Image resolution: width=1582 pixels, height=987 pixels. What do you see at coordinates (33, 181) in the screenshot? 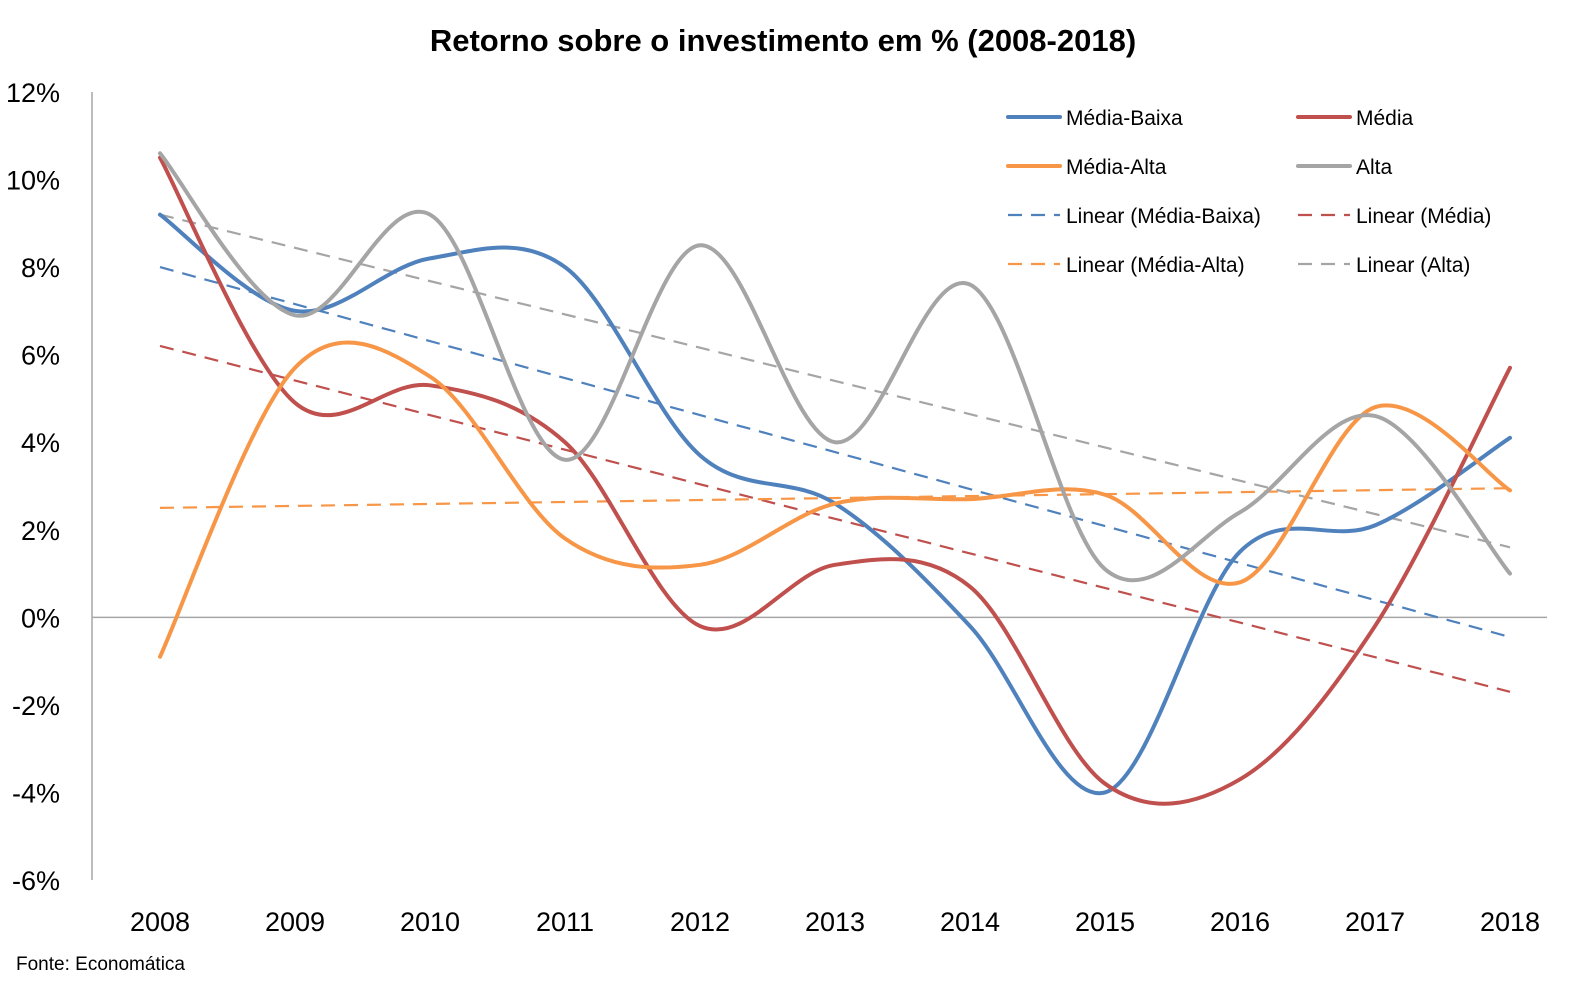
I see `y-tick-label: 10%` at bounding box center [33, 181].